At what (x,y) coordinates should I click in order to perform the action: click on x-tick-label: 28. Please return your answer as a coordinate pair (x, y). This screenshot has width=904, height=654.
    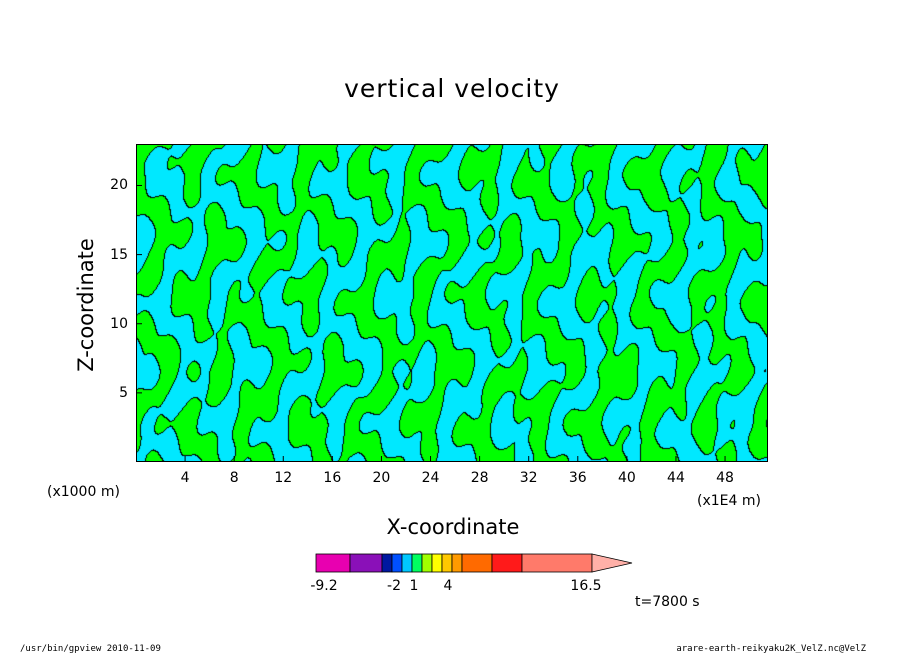
    Looking at the image, I should click on (479, 478).